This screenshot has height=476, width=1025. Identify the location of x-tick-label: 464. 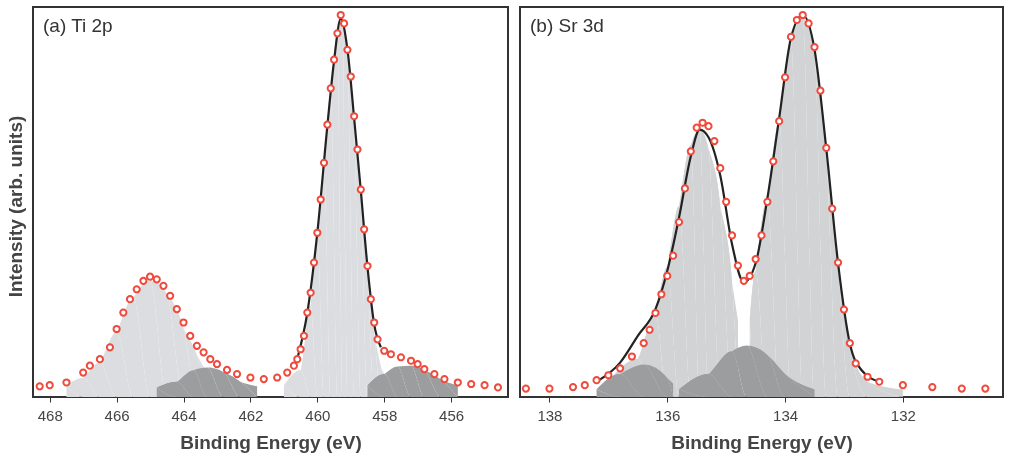
(184, 415).